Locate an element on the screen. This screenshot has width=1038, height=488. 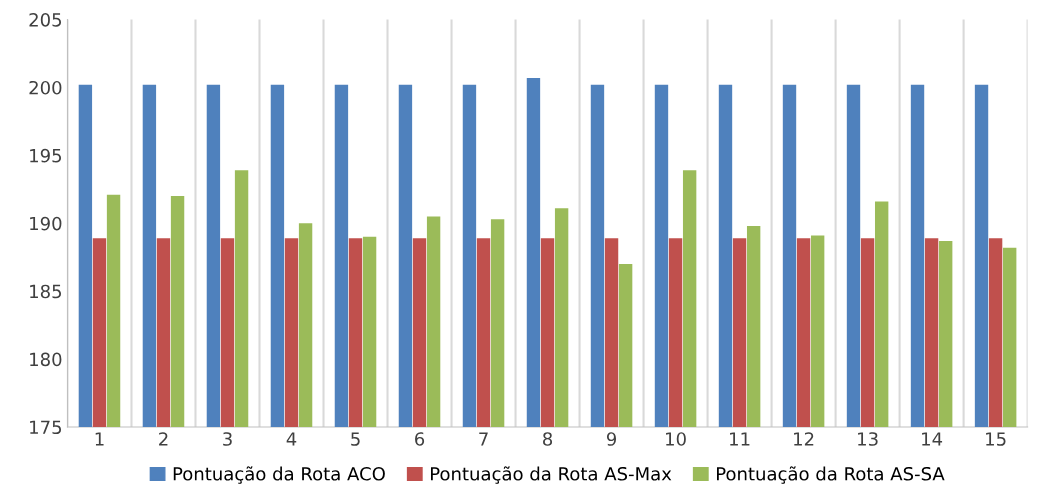
y-tick-label: 175 is located at coordinates (46, 427).